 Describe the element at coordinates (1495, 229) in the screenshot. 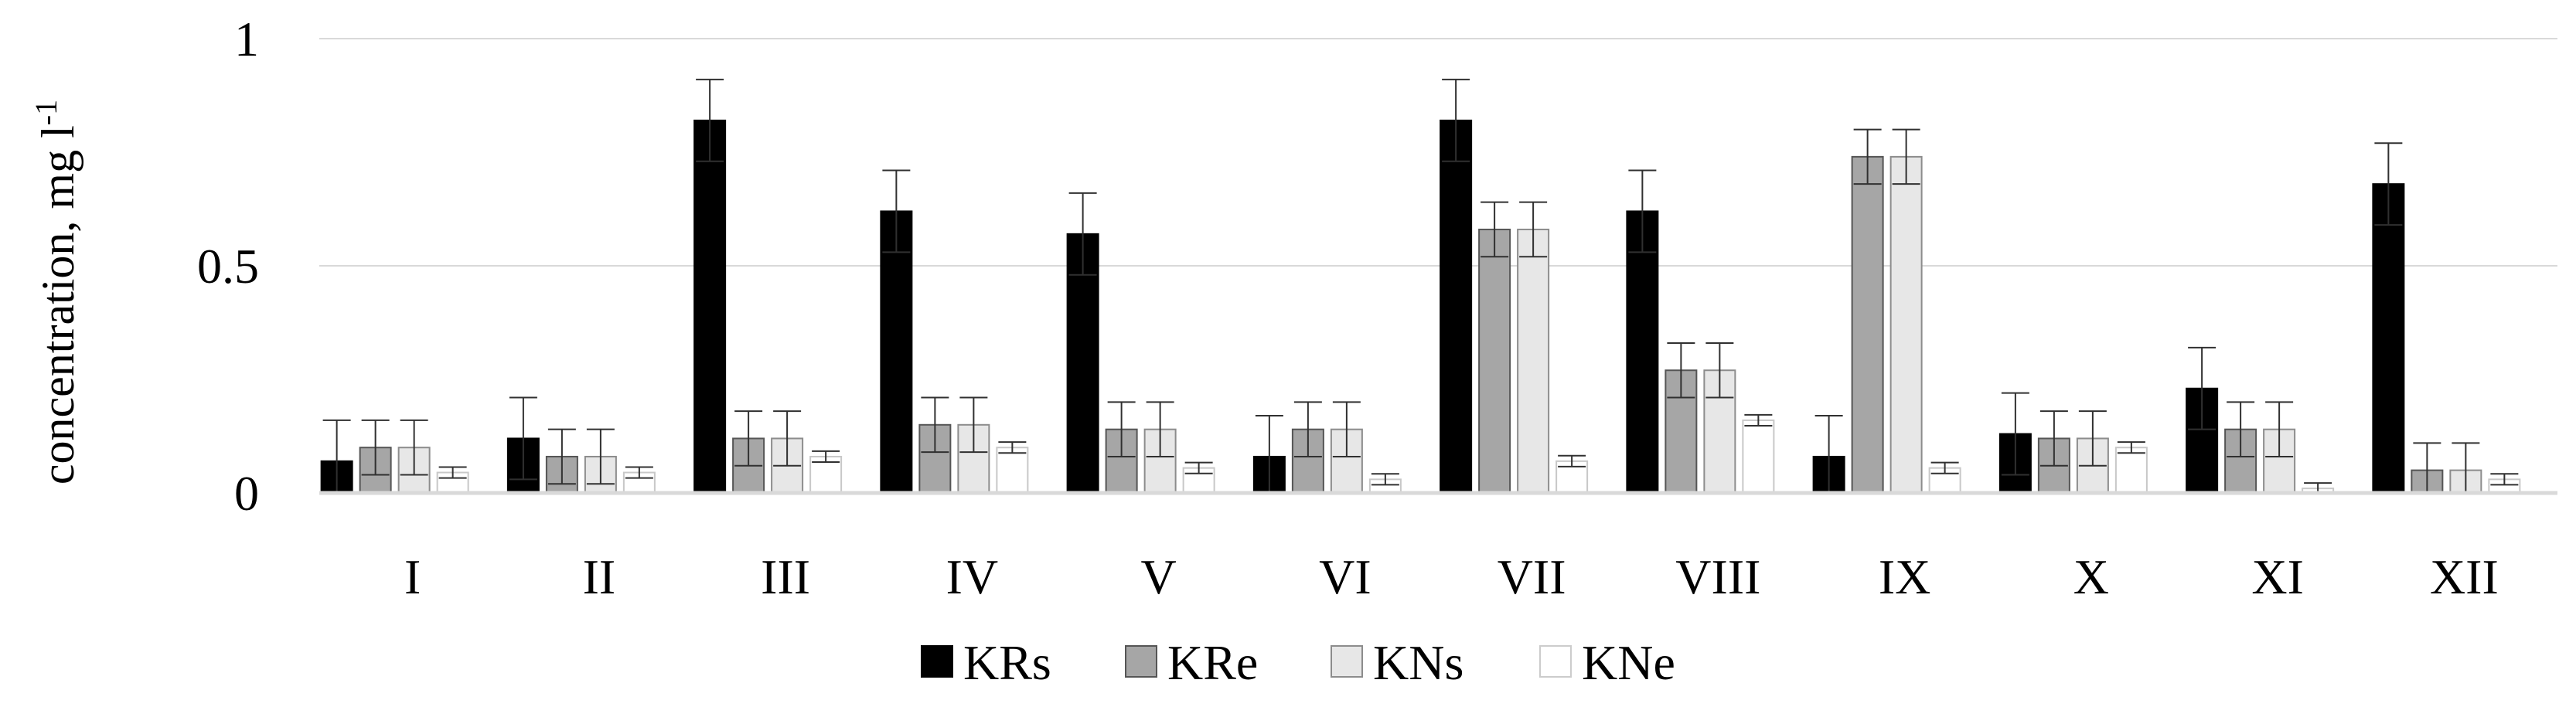

I see `error-bar-KRe-VII` at that location.